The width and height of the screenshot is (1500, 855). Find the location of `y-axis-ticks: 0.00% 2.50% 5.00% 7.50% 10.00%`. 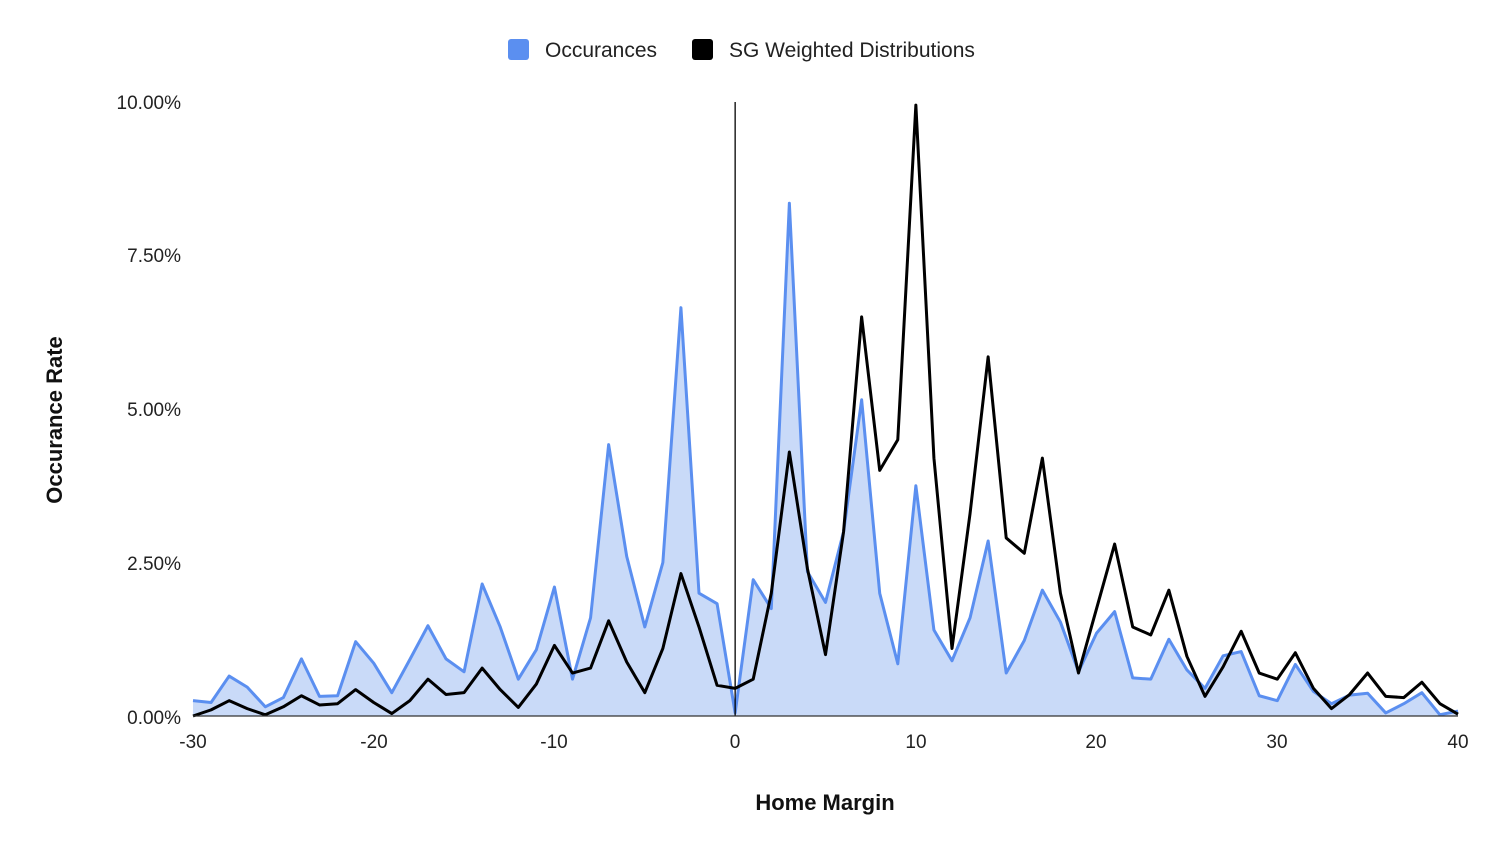

y-axis-ticks: 0.00% 2.50% 5.00% 7.50% 10.00% is located at coordinates (149, 411).